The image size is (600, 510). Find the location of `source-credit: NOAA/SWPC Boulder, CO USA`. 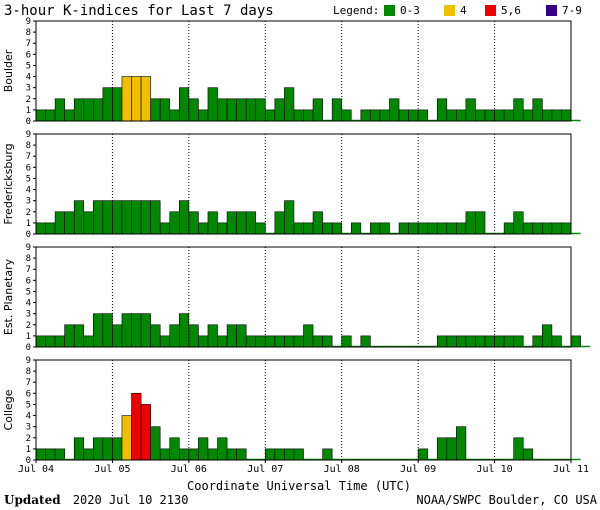

source-credit: NOAA/SWPC Boulder, CO USA is located at coordinates (506, 500).